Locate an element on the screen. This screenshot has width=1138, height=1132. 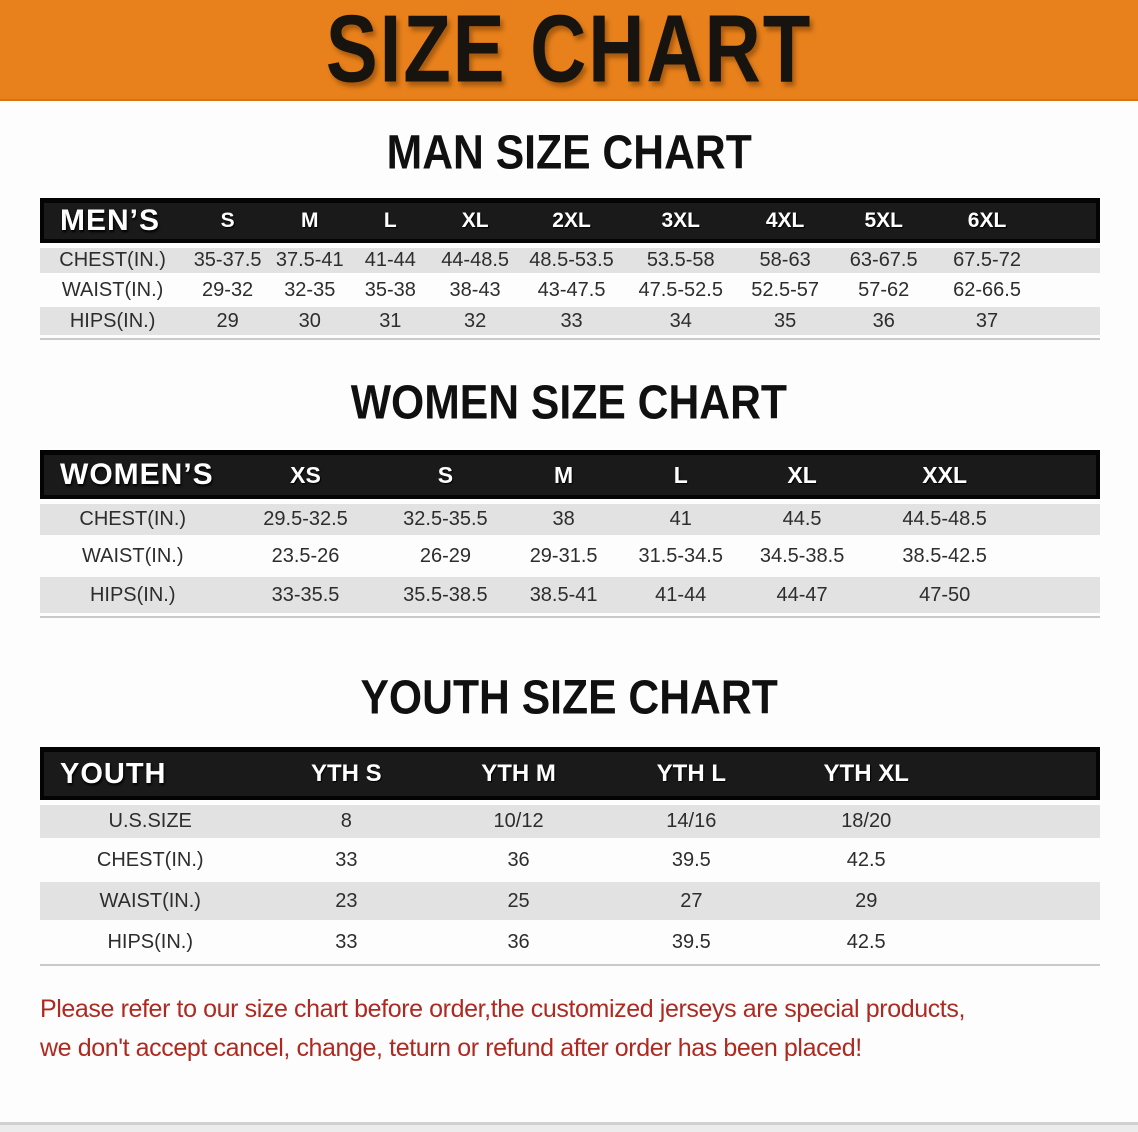
youth-table-label: YOUTH is located at coordinates (150, 773).